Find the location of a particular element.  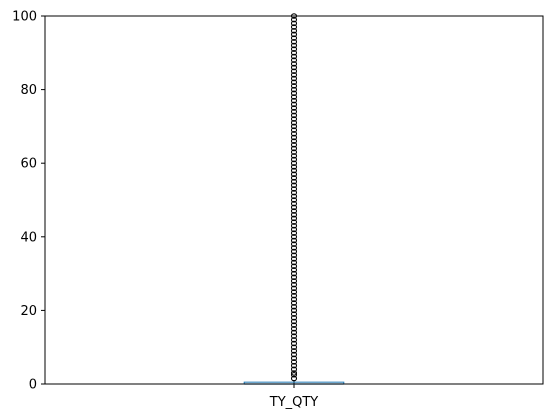

y-tick-label: 40 is located at coordinates (28, 237).